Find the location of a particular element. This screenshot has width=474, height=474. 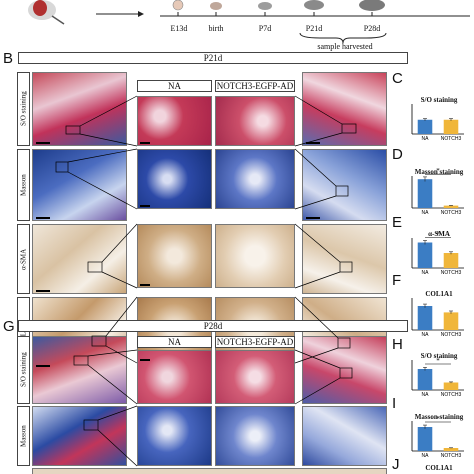

category-label-d-0: NA is located at coordinates (426, 213).